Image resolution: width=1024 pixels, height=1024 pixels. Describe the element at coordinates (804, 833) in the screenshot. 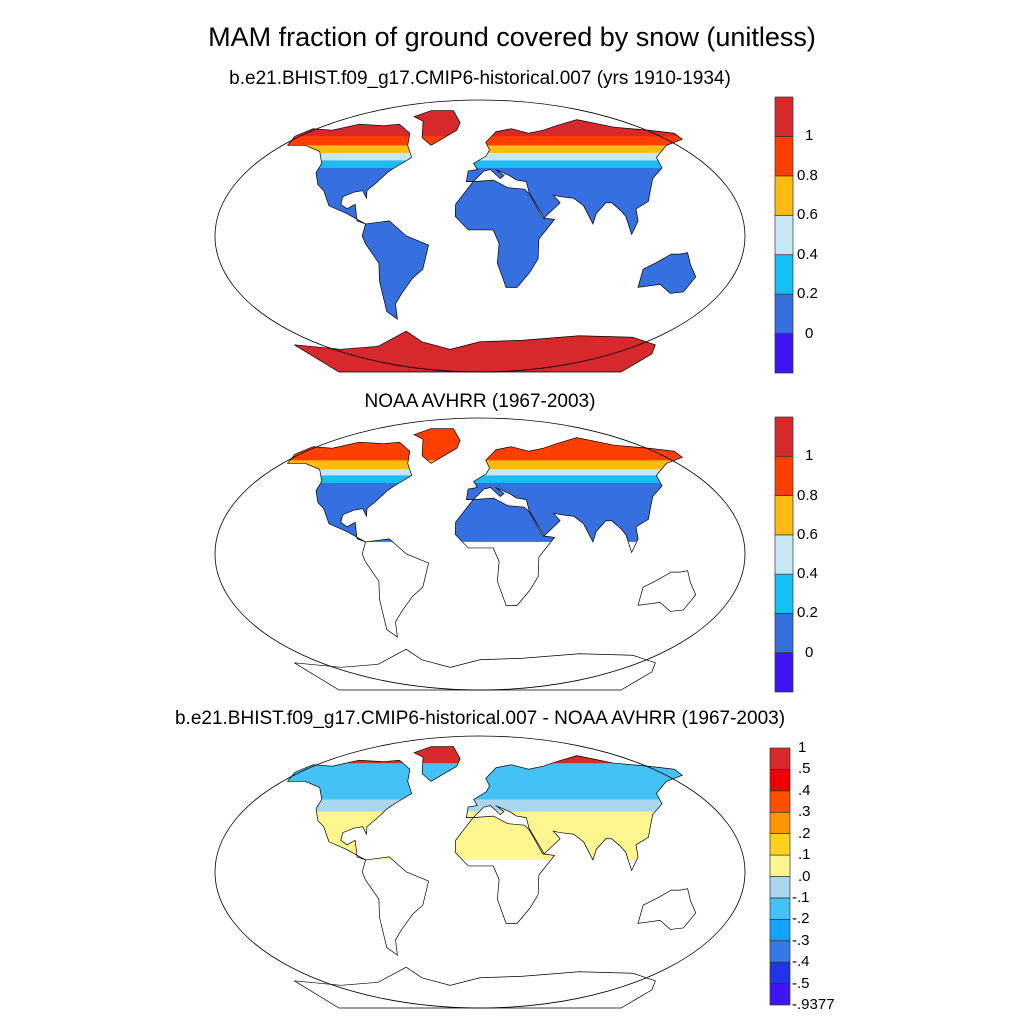

I see `colorbar-tick-label: .2` at that location.